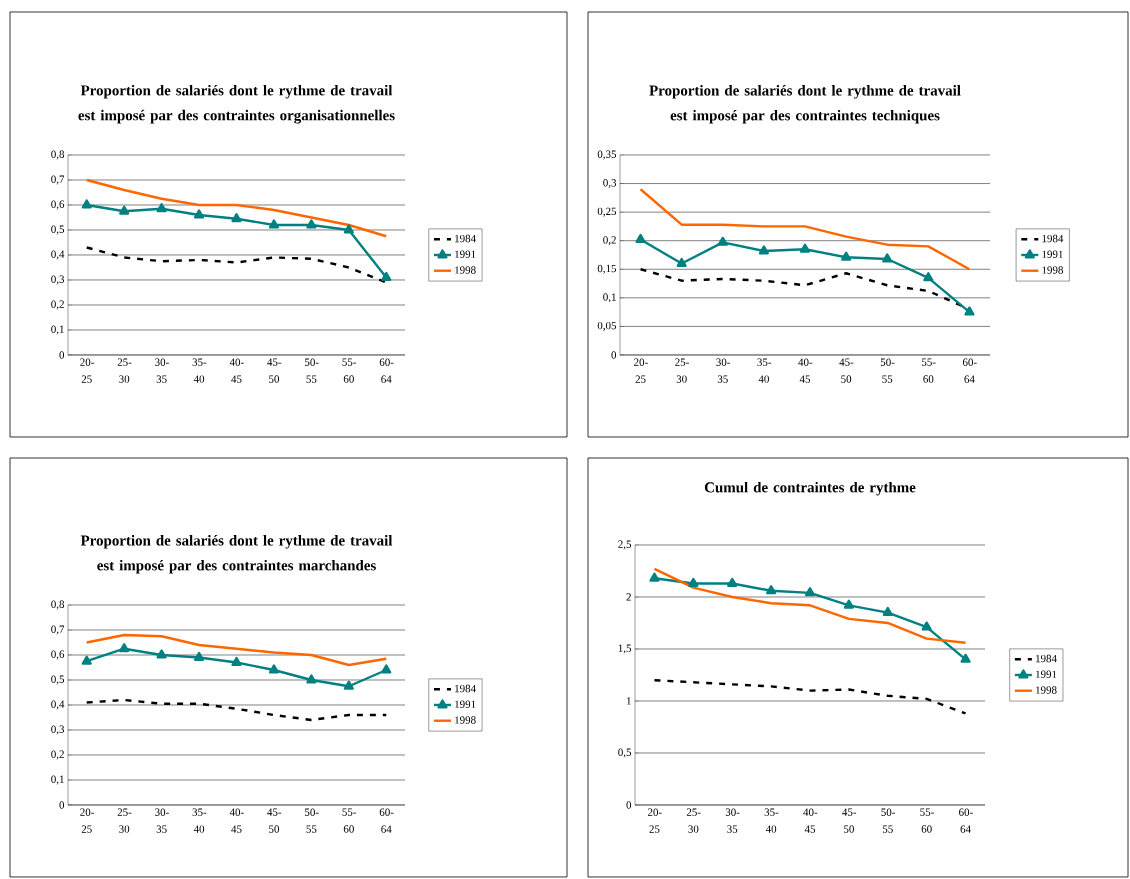 This screenshot has height=879, width=1130. Describe the element at coordinates (607, 155) in the screenshot. I see `y-tick-label: 0,35` at that location.